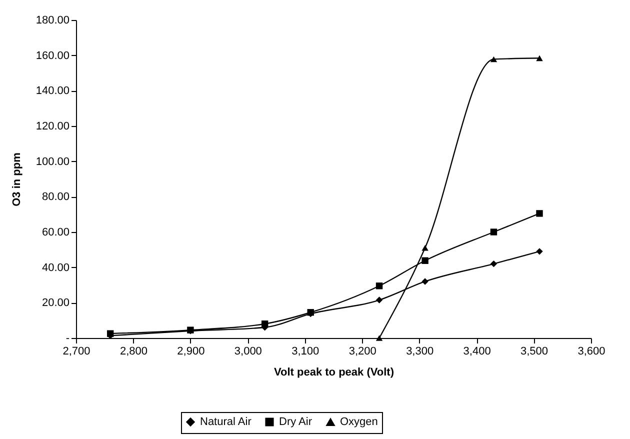  Describe the element at coordinates (53, 91) in the screenshot. I see `y-tick-label: 140.00` at that location.